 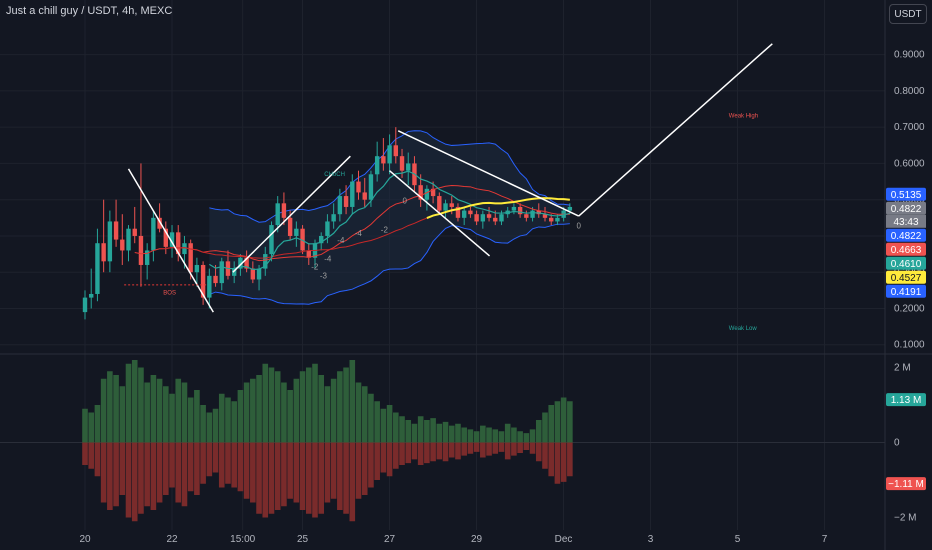 What do you see at coordinates (909, 308) in the screenshot?
I see `price-tick-label: 0.2000` at bounding box center [909, 308].